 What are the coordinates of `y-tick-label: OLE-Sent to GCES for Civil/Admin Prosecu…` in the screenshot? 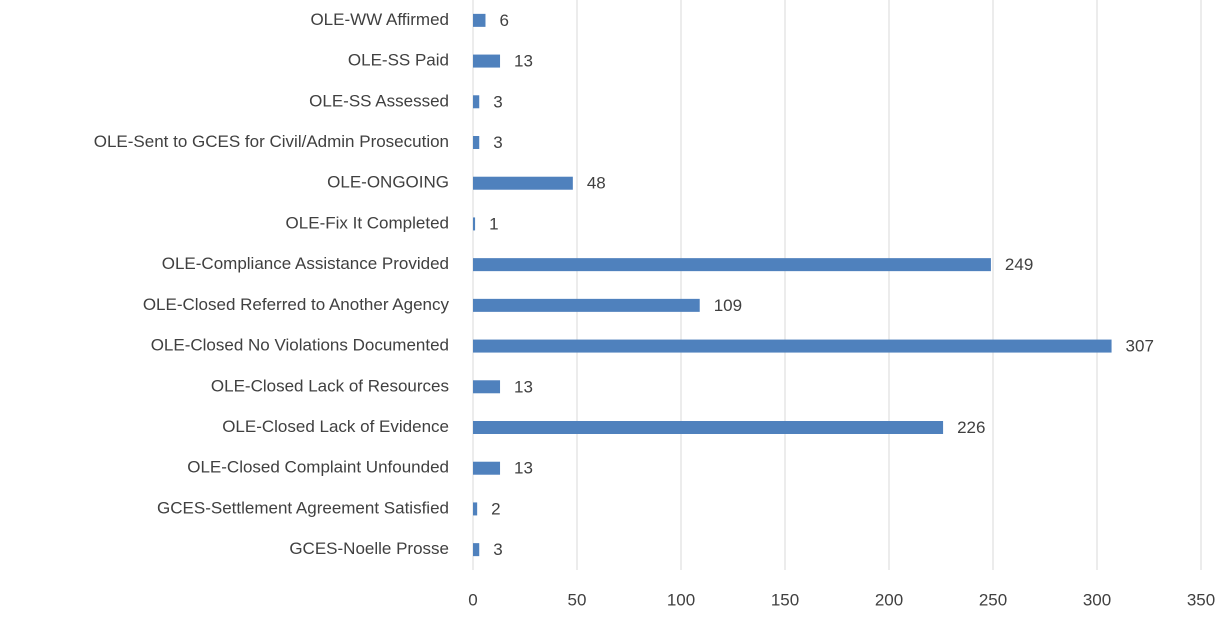 It's located at (271, 141).